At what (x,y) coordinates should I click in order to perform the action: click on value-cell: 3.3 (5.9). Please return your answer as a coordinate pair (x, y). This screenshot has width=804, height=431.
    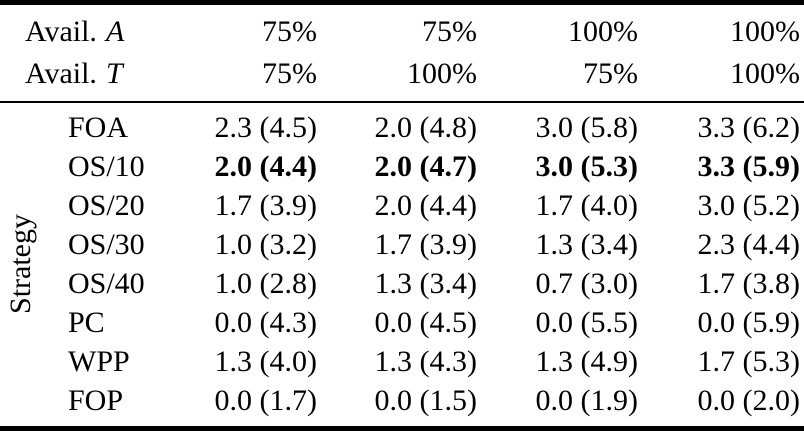
    Looking at the image, I should click on (749, 166).